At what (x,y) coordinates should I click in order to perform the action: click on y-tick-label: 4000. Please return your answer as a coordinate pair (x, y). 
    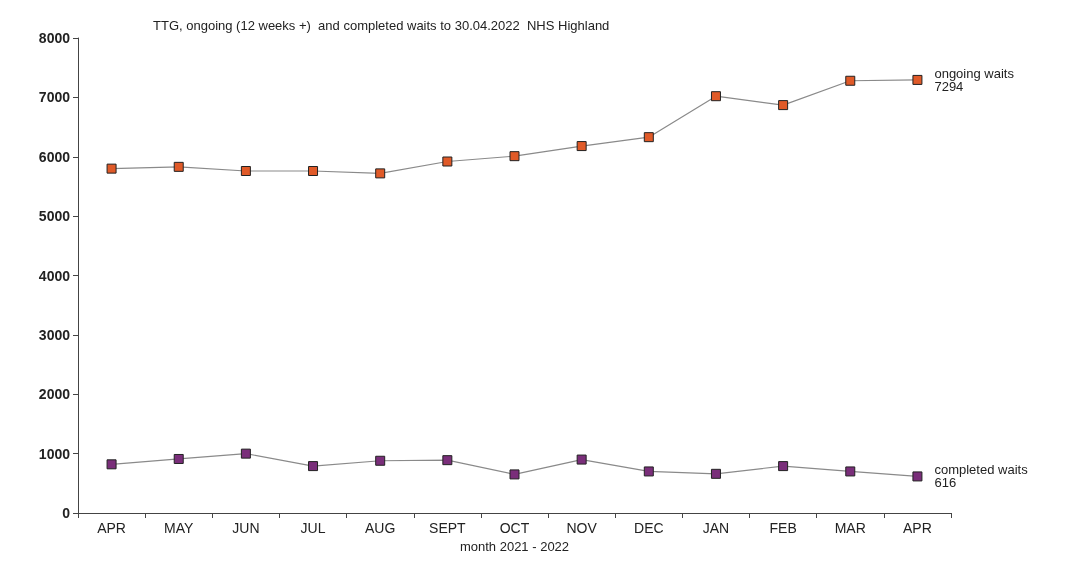
    Looking at the image, I should click on (54, 275).